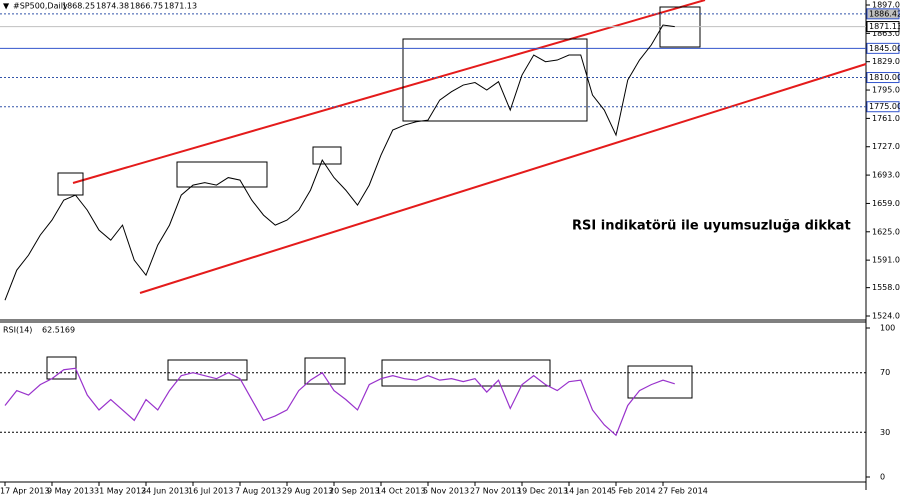 Image resolution: width=900 pixels, height=500 pixels. What do you see at coordinates (885, 432) in the screenshot?
I see `y-tick-label: 30` at bounding box center [885, 432].